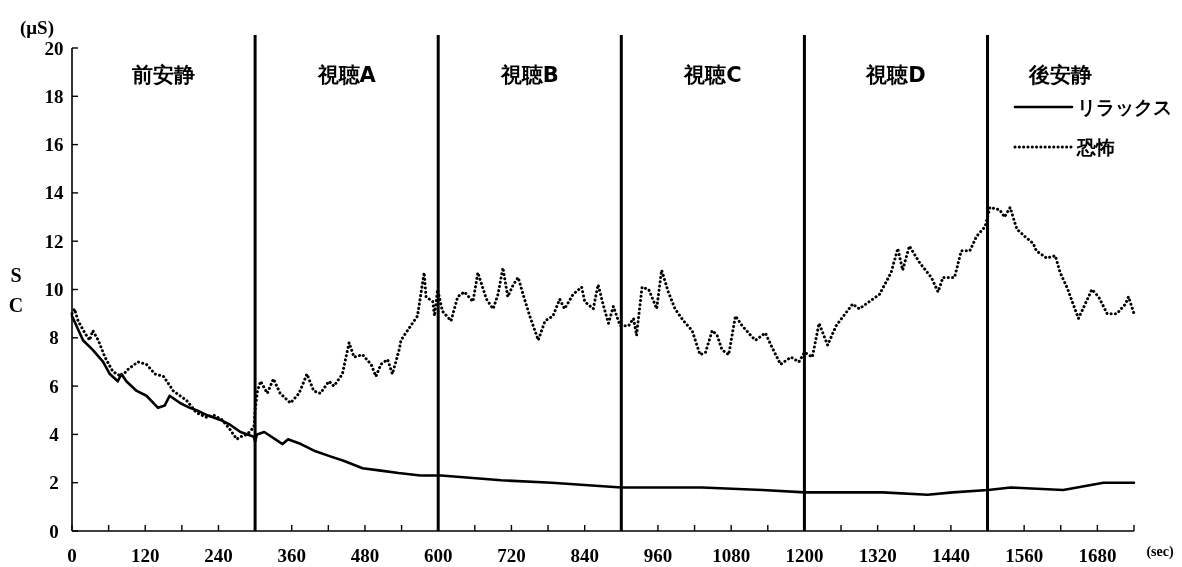 Image resolution: width=1182 pixels, height=567 pixels. What do you see at coordinates (54, 241) in the screenshot?
I see `y-tick-label: 12` at bounding box center [54, 241].